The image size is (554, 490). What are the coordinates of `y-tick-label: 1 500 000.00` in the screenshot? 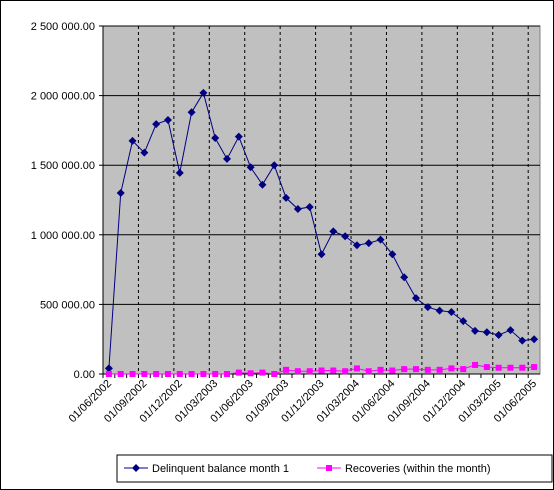 It's located at (63, 166).